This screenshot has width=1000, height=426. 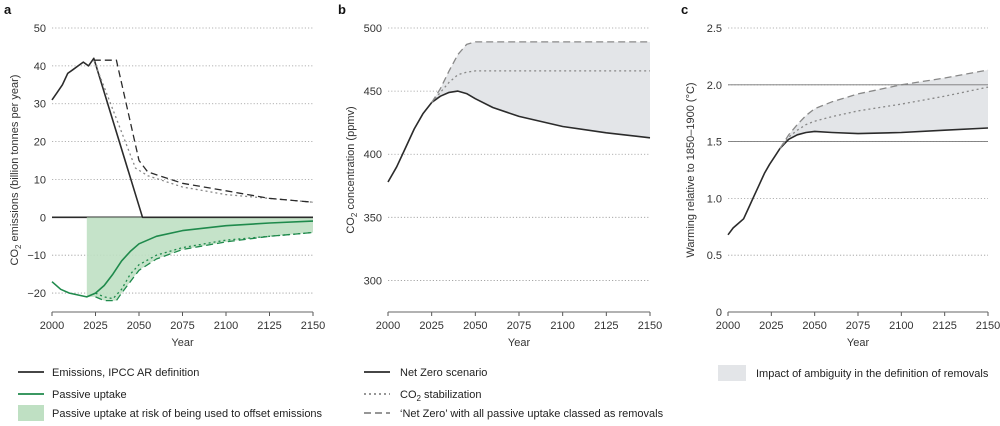 What do you see at coordinates (342, 9) in the screenshot?
I see `panel-letter-b: b` at bounding box center [342, 9].